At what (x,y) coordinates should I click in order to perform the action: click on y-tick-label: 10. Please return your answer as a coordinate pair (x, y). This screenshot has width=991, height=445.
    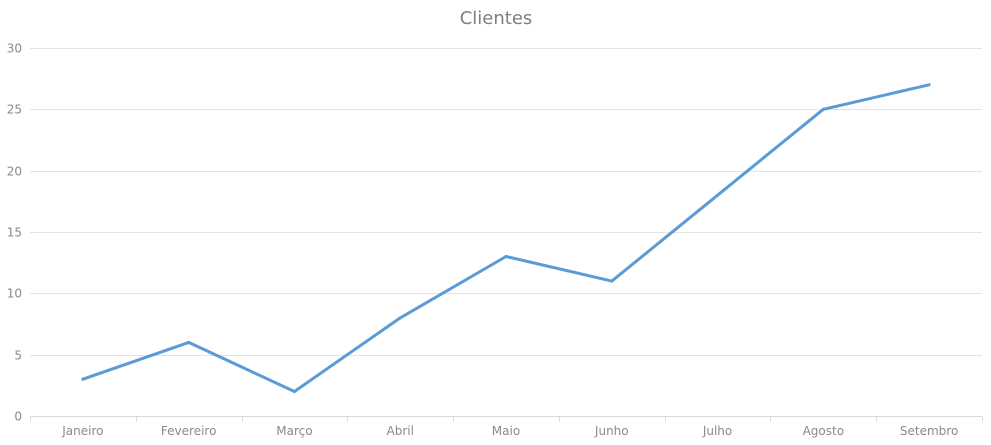
    Looking at the image, I should click on (14, 294).